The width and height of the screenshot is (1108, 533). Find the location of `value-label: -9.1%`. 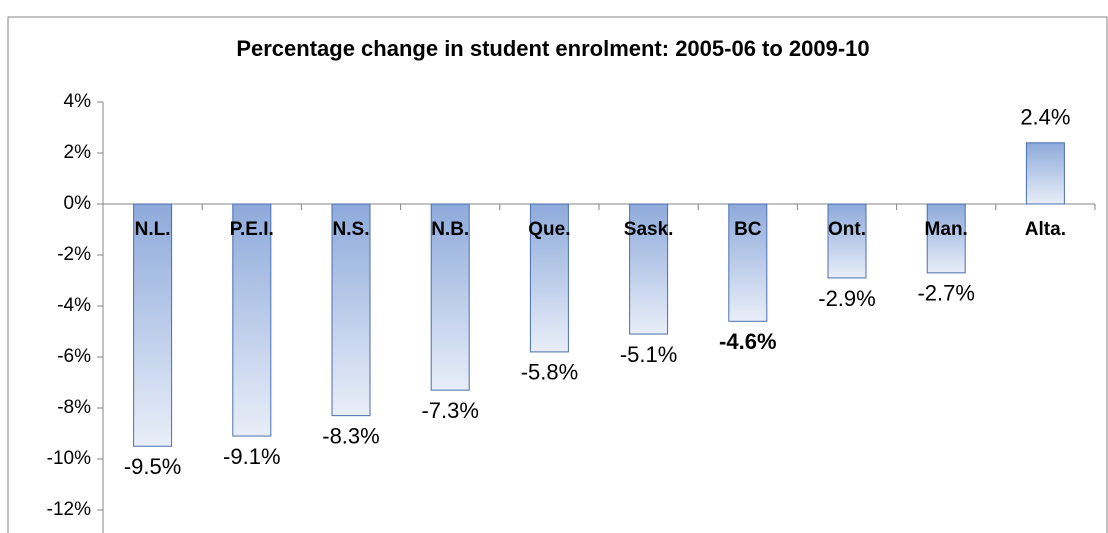

value-label: -9.1% is located at coordinates (251, 456).